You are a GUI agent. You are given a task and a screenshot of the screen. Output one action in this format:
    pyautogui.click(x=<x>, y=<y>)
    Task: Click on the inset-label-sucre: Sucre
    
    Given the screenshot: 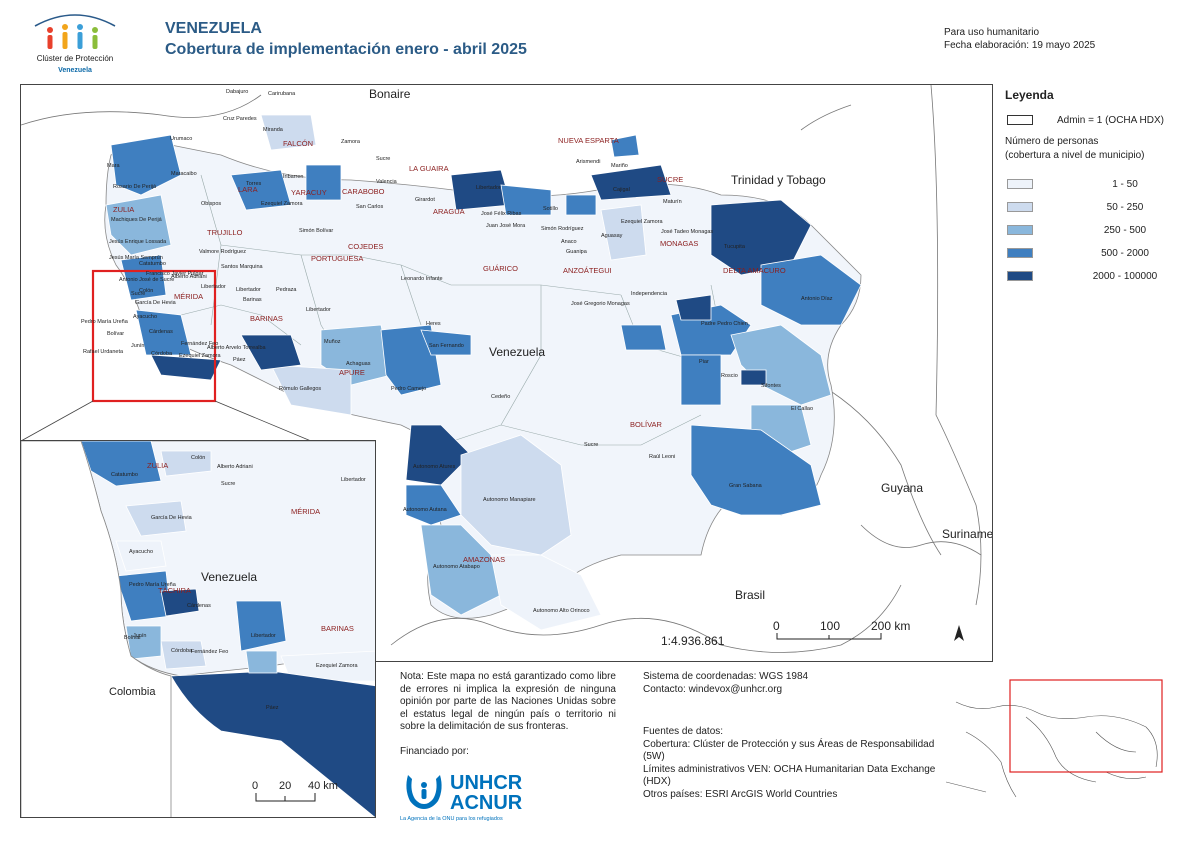 What is the action you would take?
    pyautogui.click(x=228, y=484)
    